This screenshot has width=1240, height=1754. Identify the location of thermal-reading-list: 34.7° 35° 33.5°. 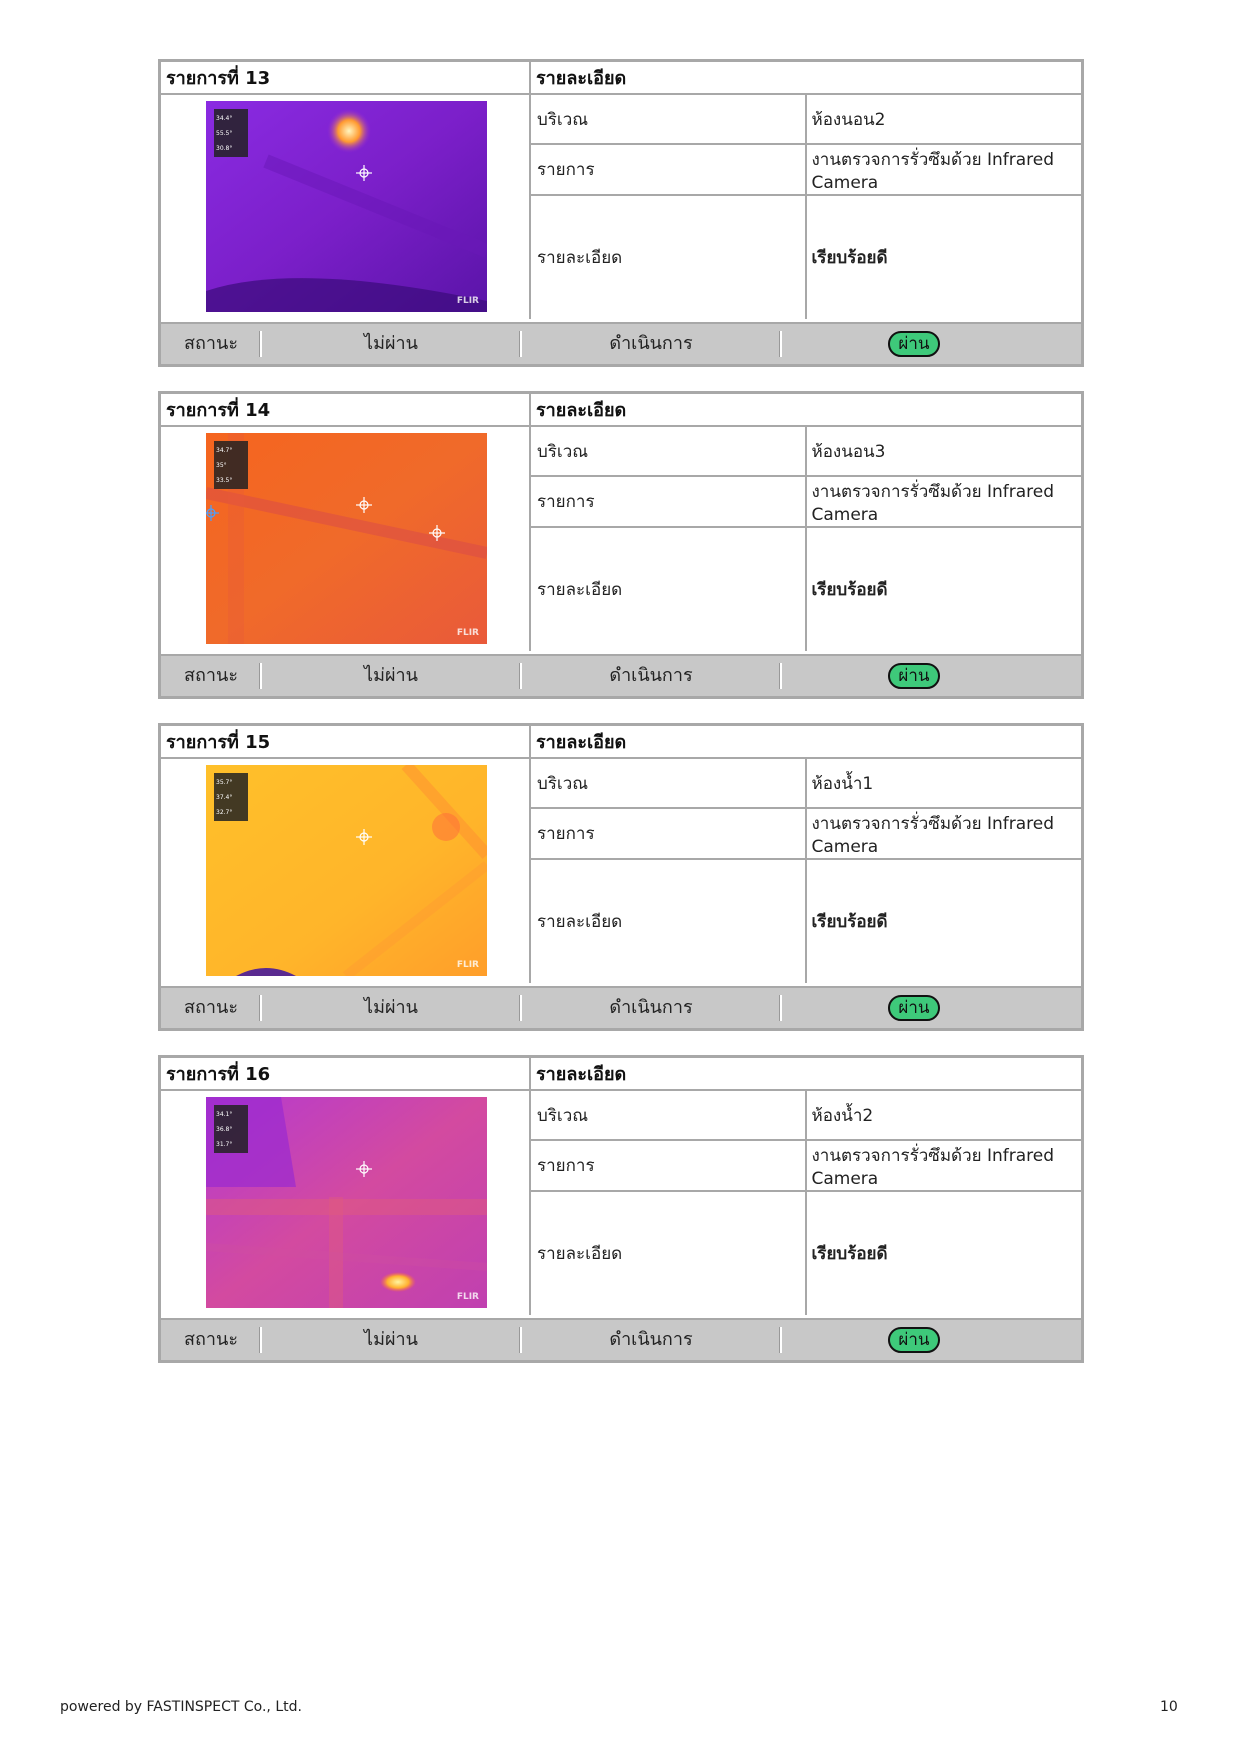
(224, 465).